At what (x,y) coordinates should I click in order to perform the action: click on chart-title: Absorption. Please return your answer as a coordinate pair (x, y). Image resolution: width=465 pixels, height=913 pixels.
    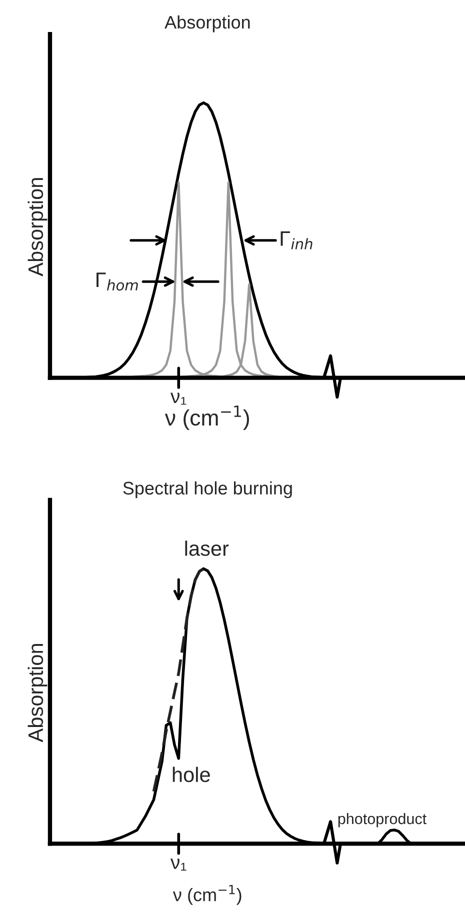
    Looking at the image, I should click on (207, 23).